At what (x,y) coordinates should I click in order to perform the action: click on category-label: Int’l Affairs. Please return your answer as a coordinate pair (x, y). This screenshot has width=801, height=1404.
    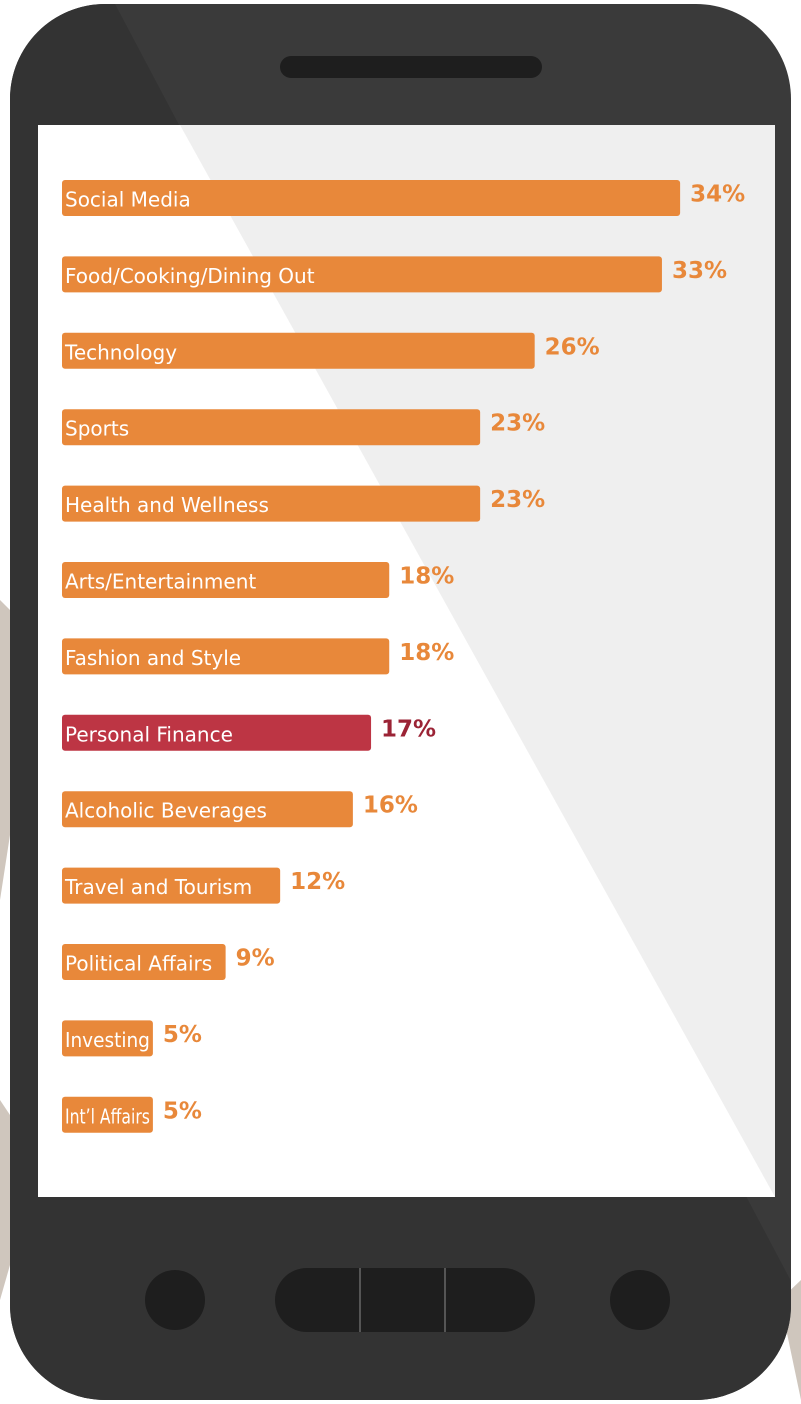
    Looking at the image, I should click on (107, 1116).